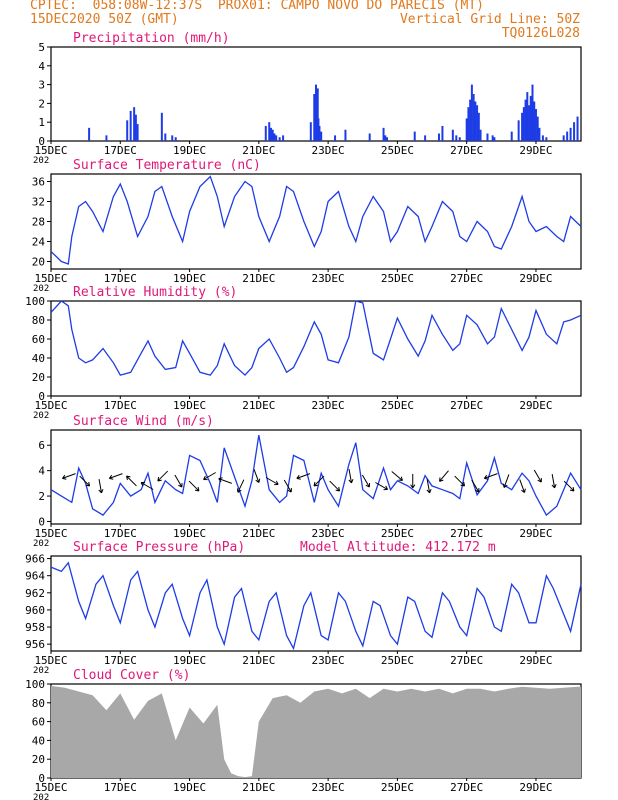 Image resolution: width=618 pixels, height=800 pixels. I want to click on y-tick-label: 960, so click(35, 610).